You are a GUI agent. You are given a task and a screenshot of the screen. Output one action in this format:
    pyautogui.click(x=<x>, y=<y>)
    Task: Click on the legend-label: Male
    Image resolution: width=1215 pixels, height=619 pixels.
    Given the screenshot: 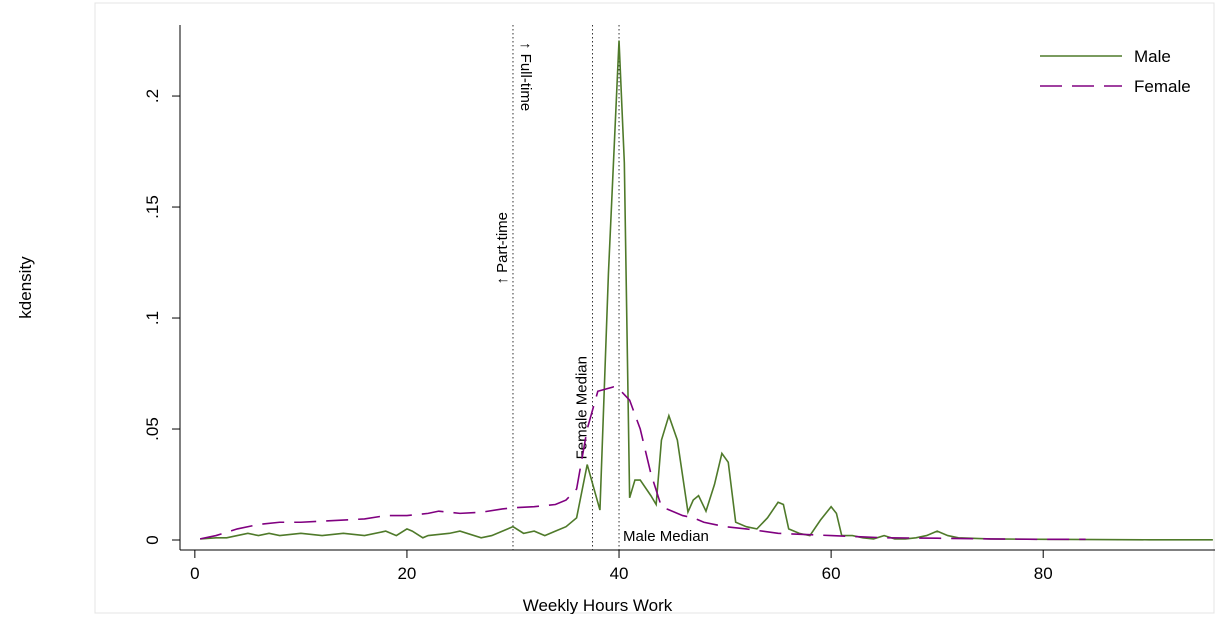 What is the action you would take?
    pyautogui.click(x=1152, y=56)
    